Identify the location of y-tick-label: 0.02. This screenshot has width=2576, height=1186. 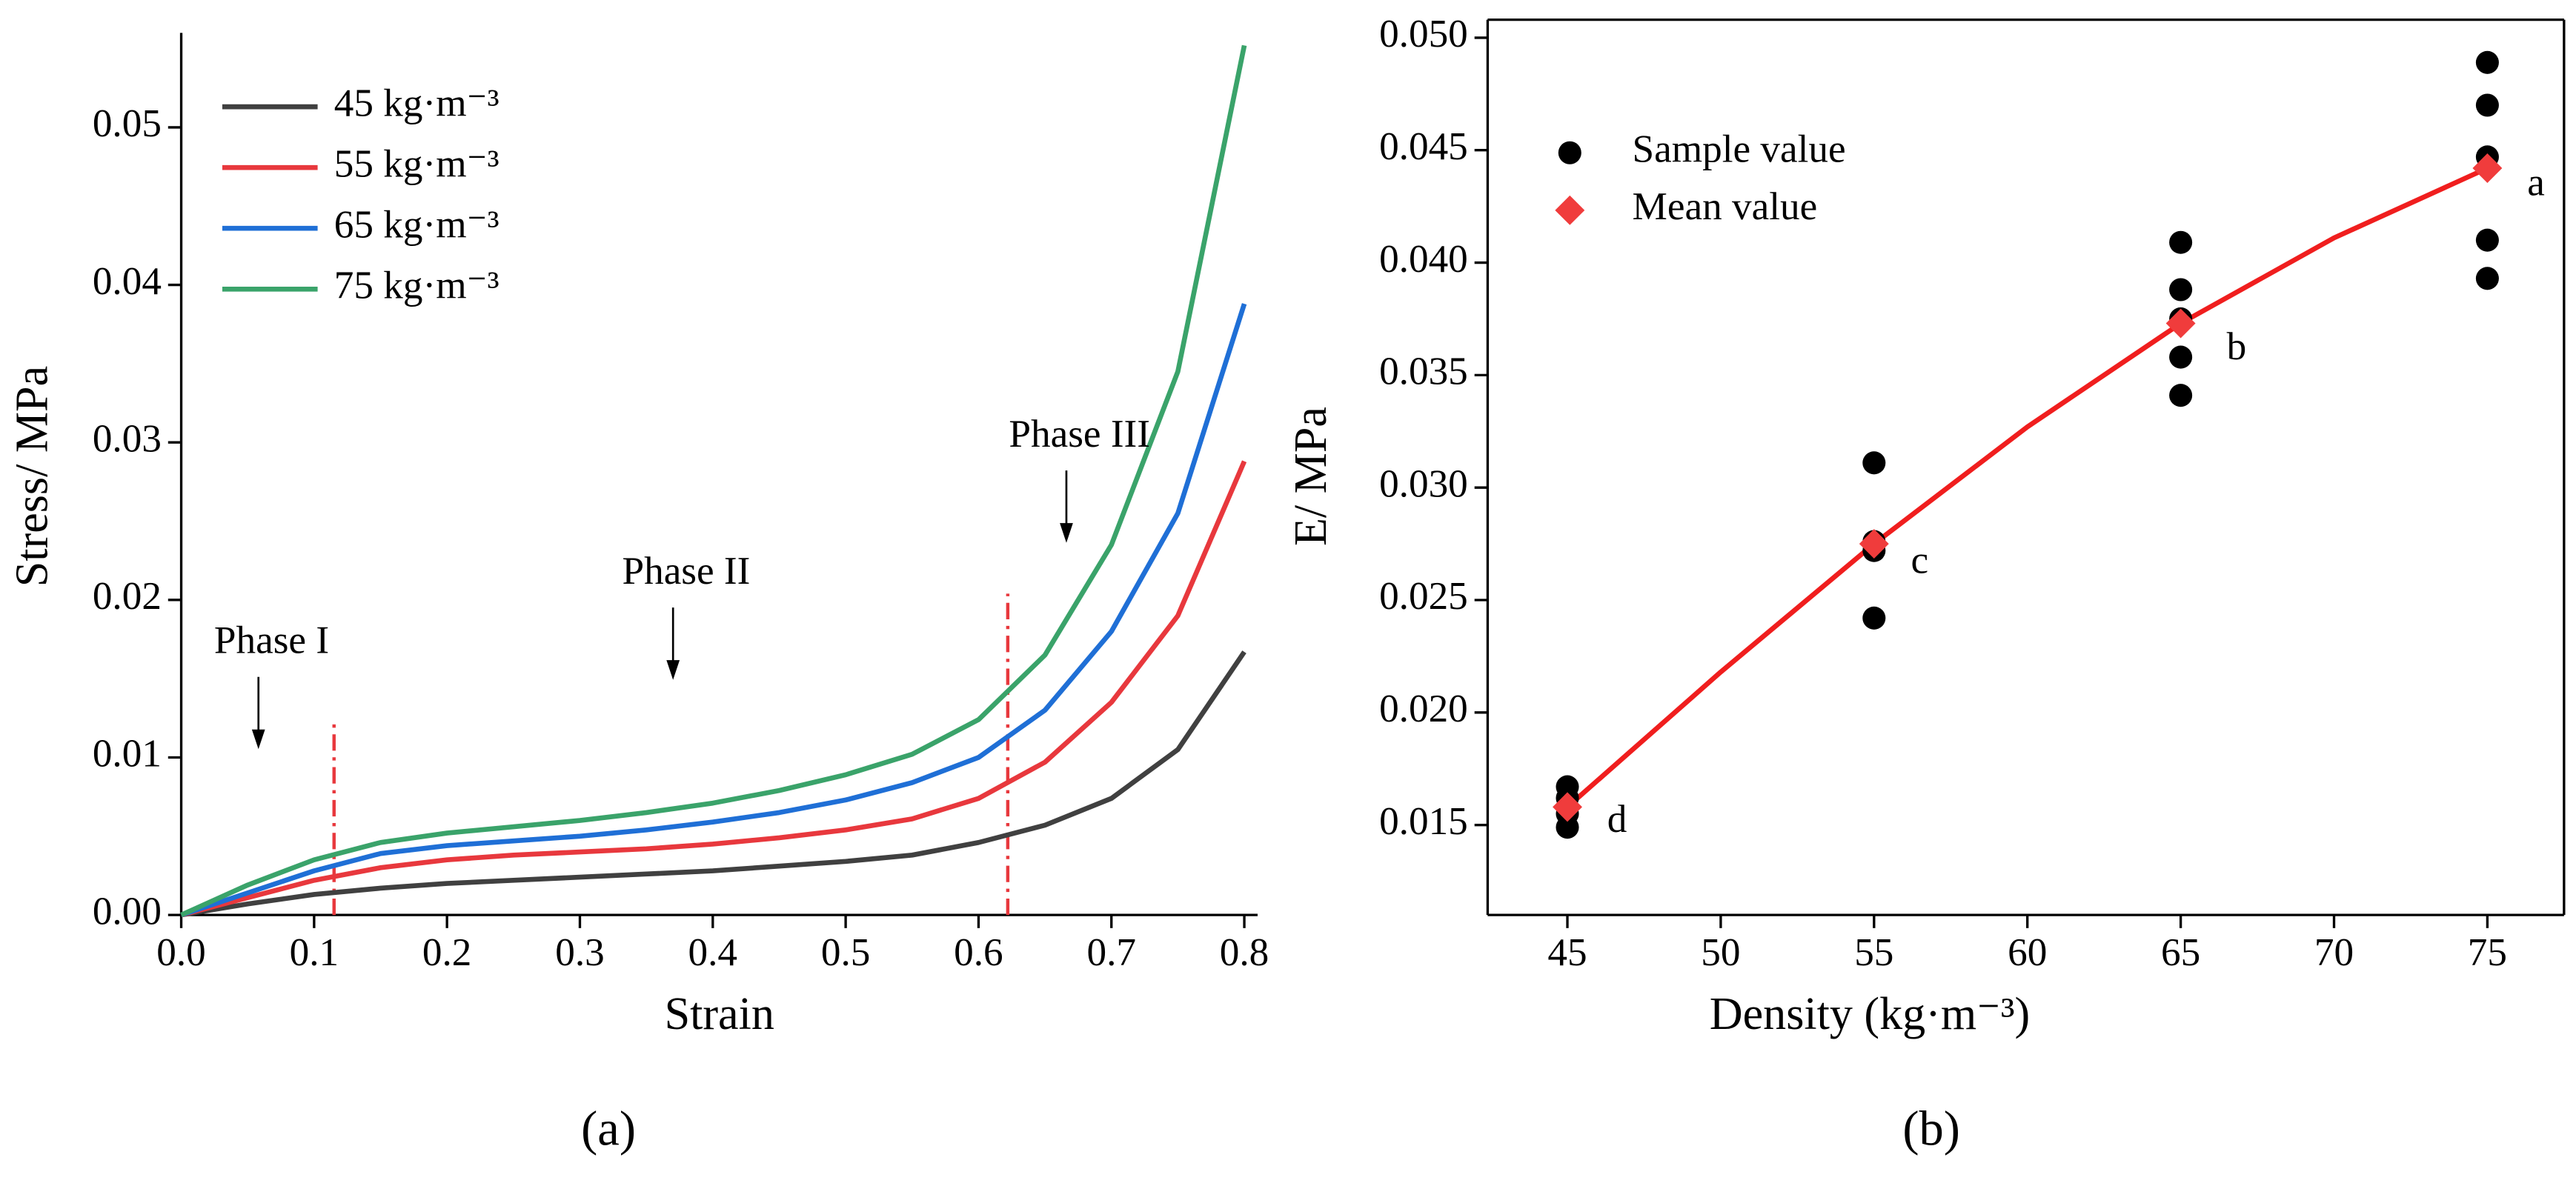
(127, 596).